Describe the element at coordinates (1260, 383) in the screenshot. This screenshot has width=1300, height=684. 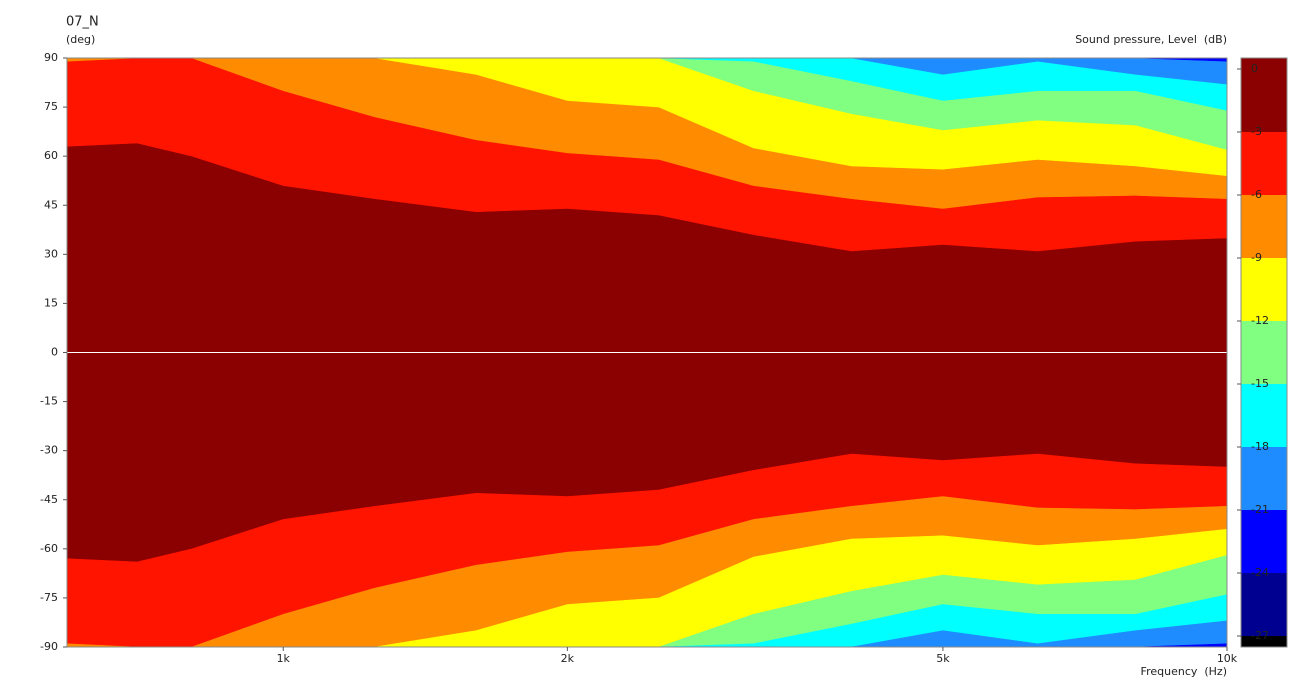
I see `colorbar-label: -15` at that location.